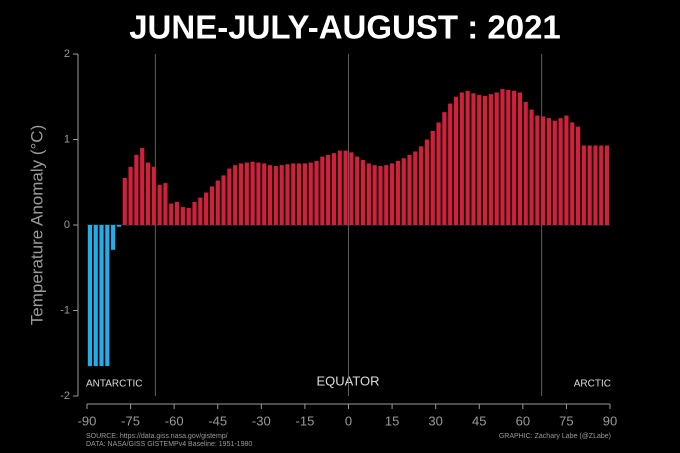 This screenshot has width=680, height=453. Describe the element at coordinates (392, 420) in the screenshot. I see `x-tick-label: 15` at that location.